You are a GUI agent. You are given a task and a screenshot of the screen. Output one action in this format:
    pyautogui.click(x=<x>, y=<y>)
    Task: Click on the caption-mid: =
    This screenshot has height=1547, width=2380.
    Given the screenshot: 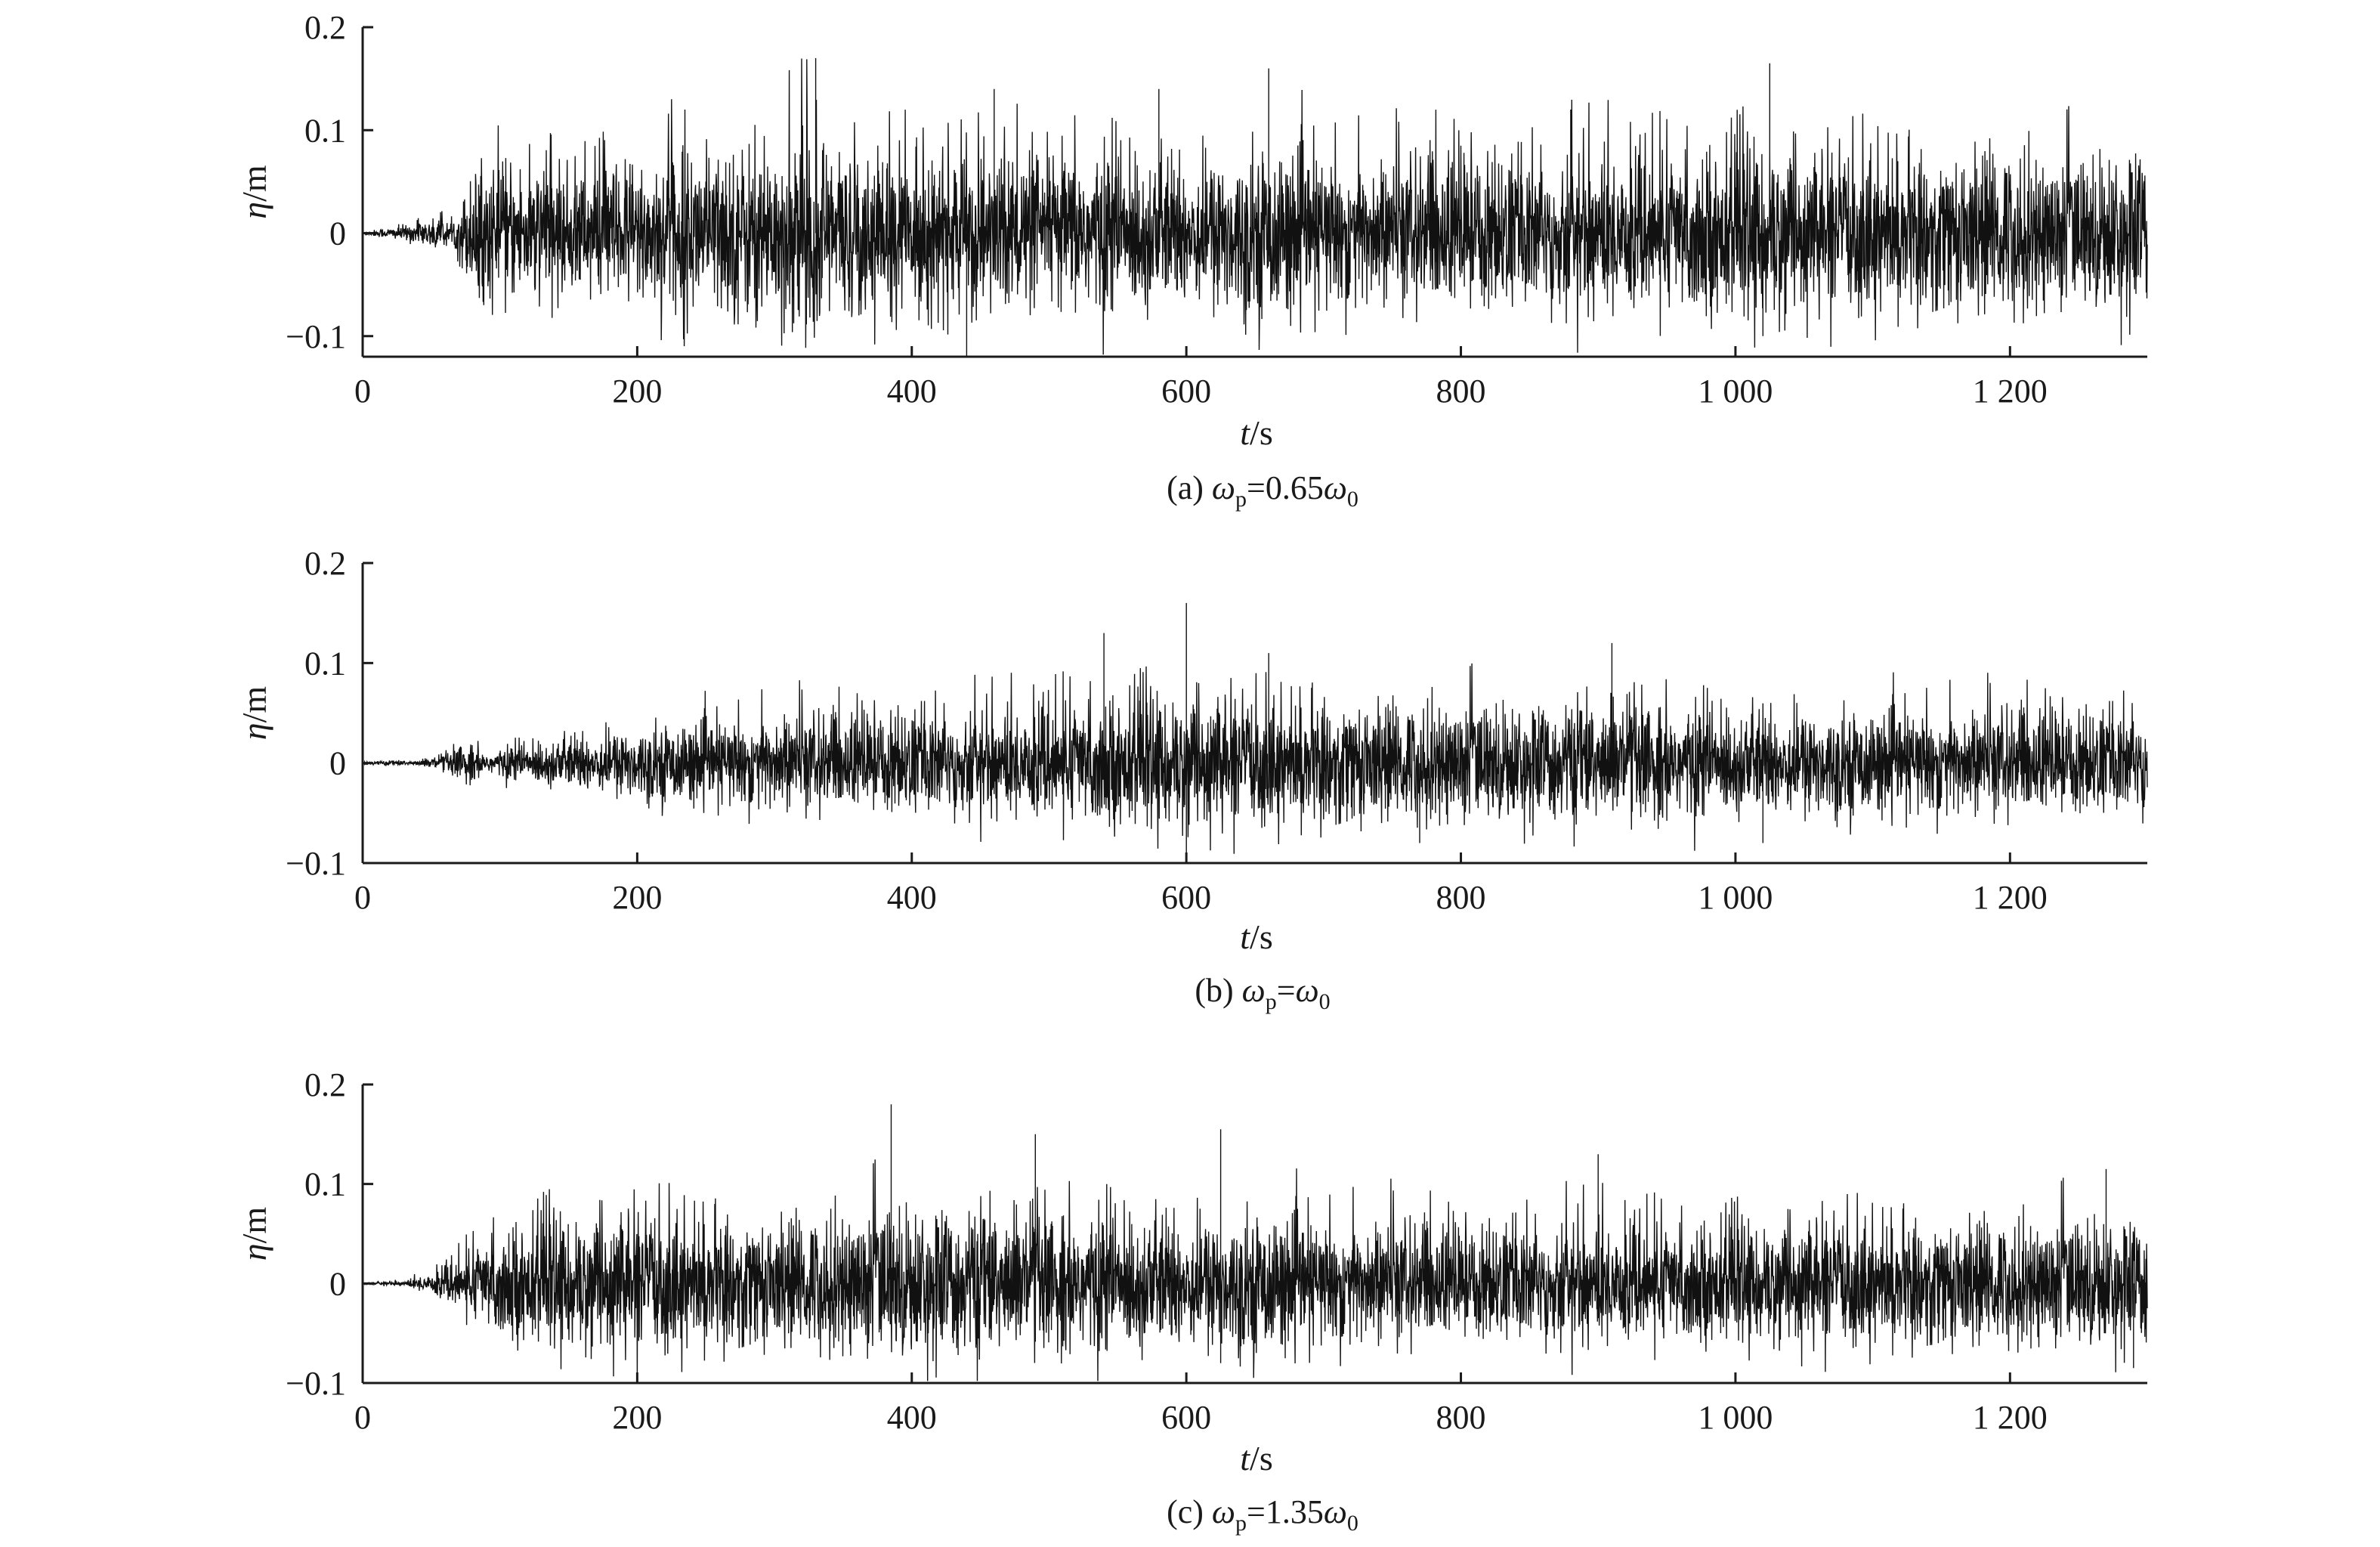 What is the action you would take?
    pyautogui.click(x=1286, y=990)
    